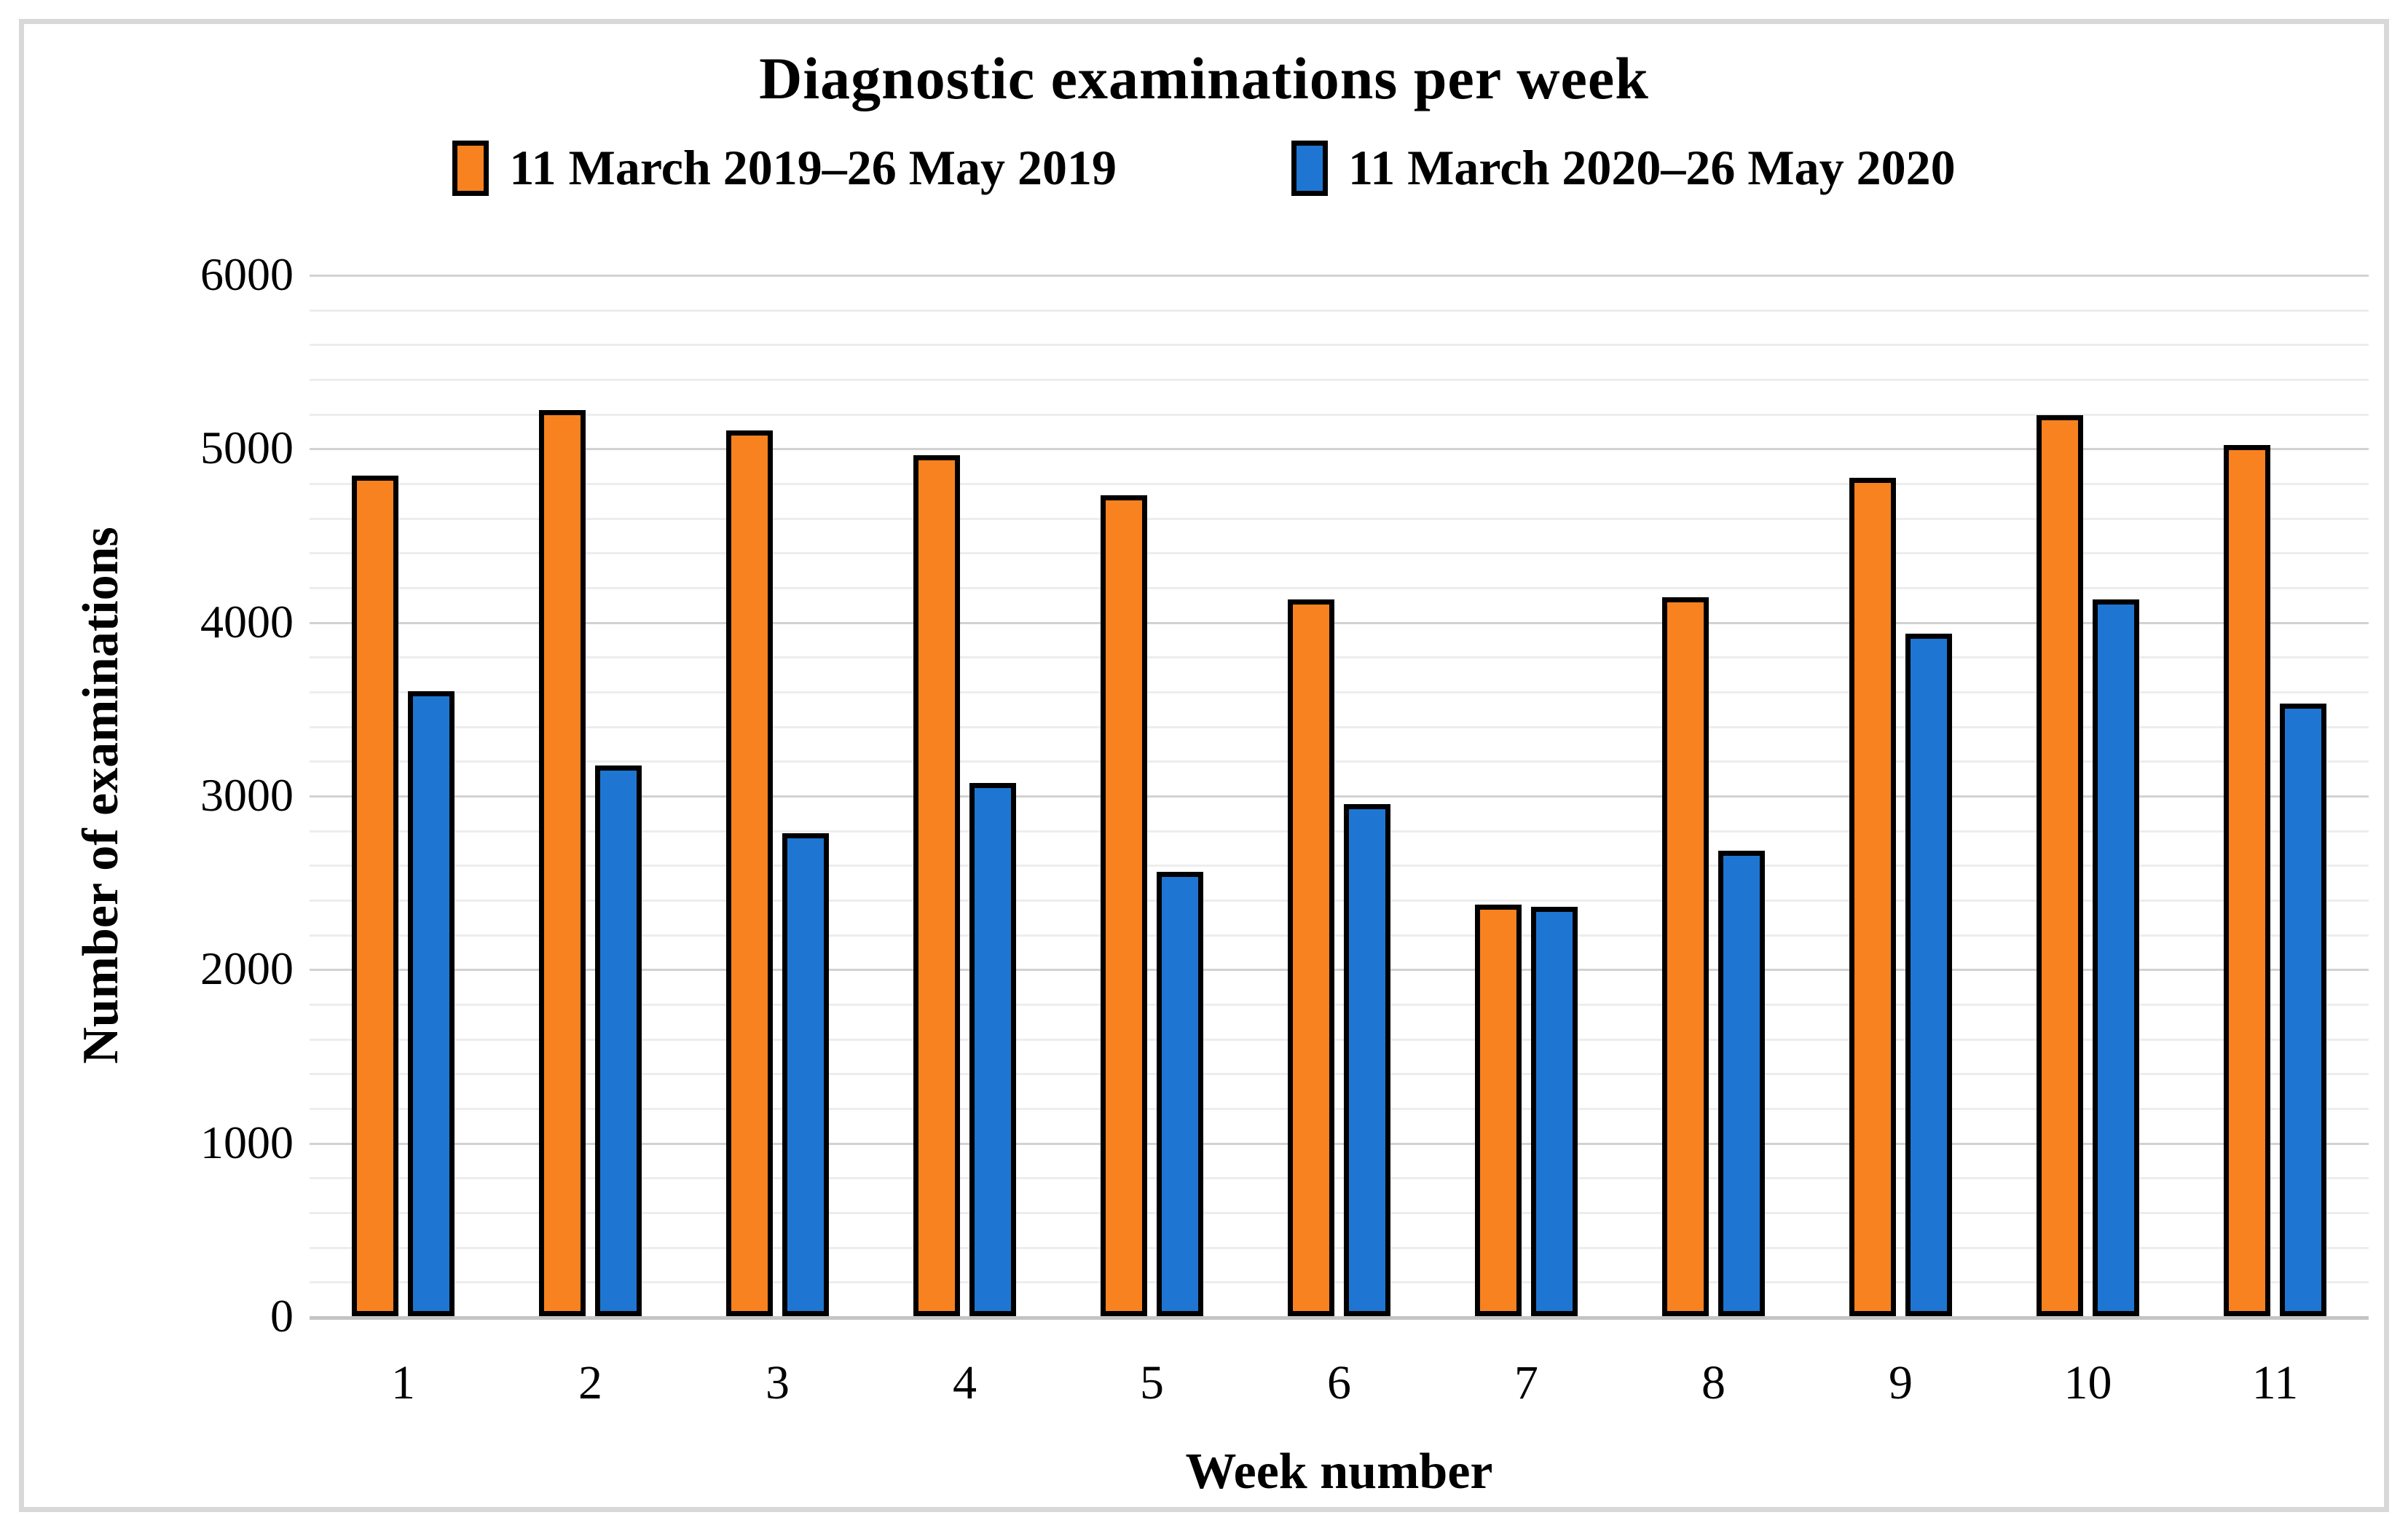  What do you see at coordinates (247, 795) in the screenshot?
I see `y-tick-label-3000: 3000` at bounding box center [247, 795].